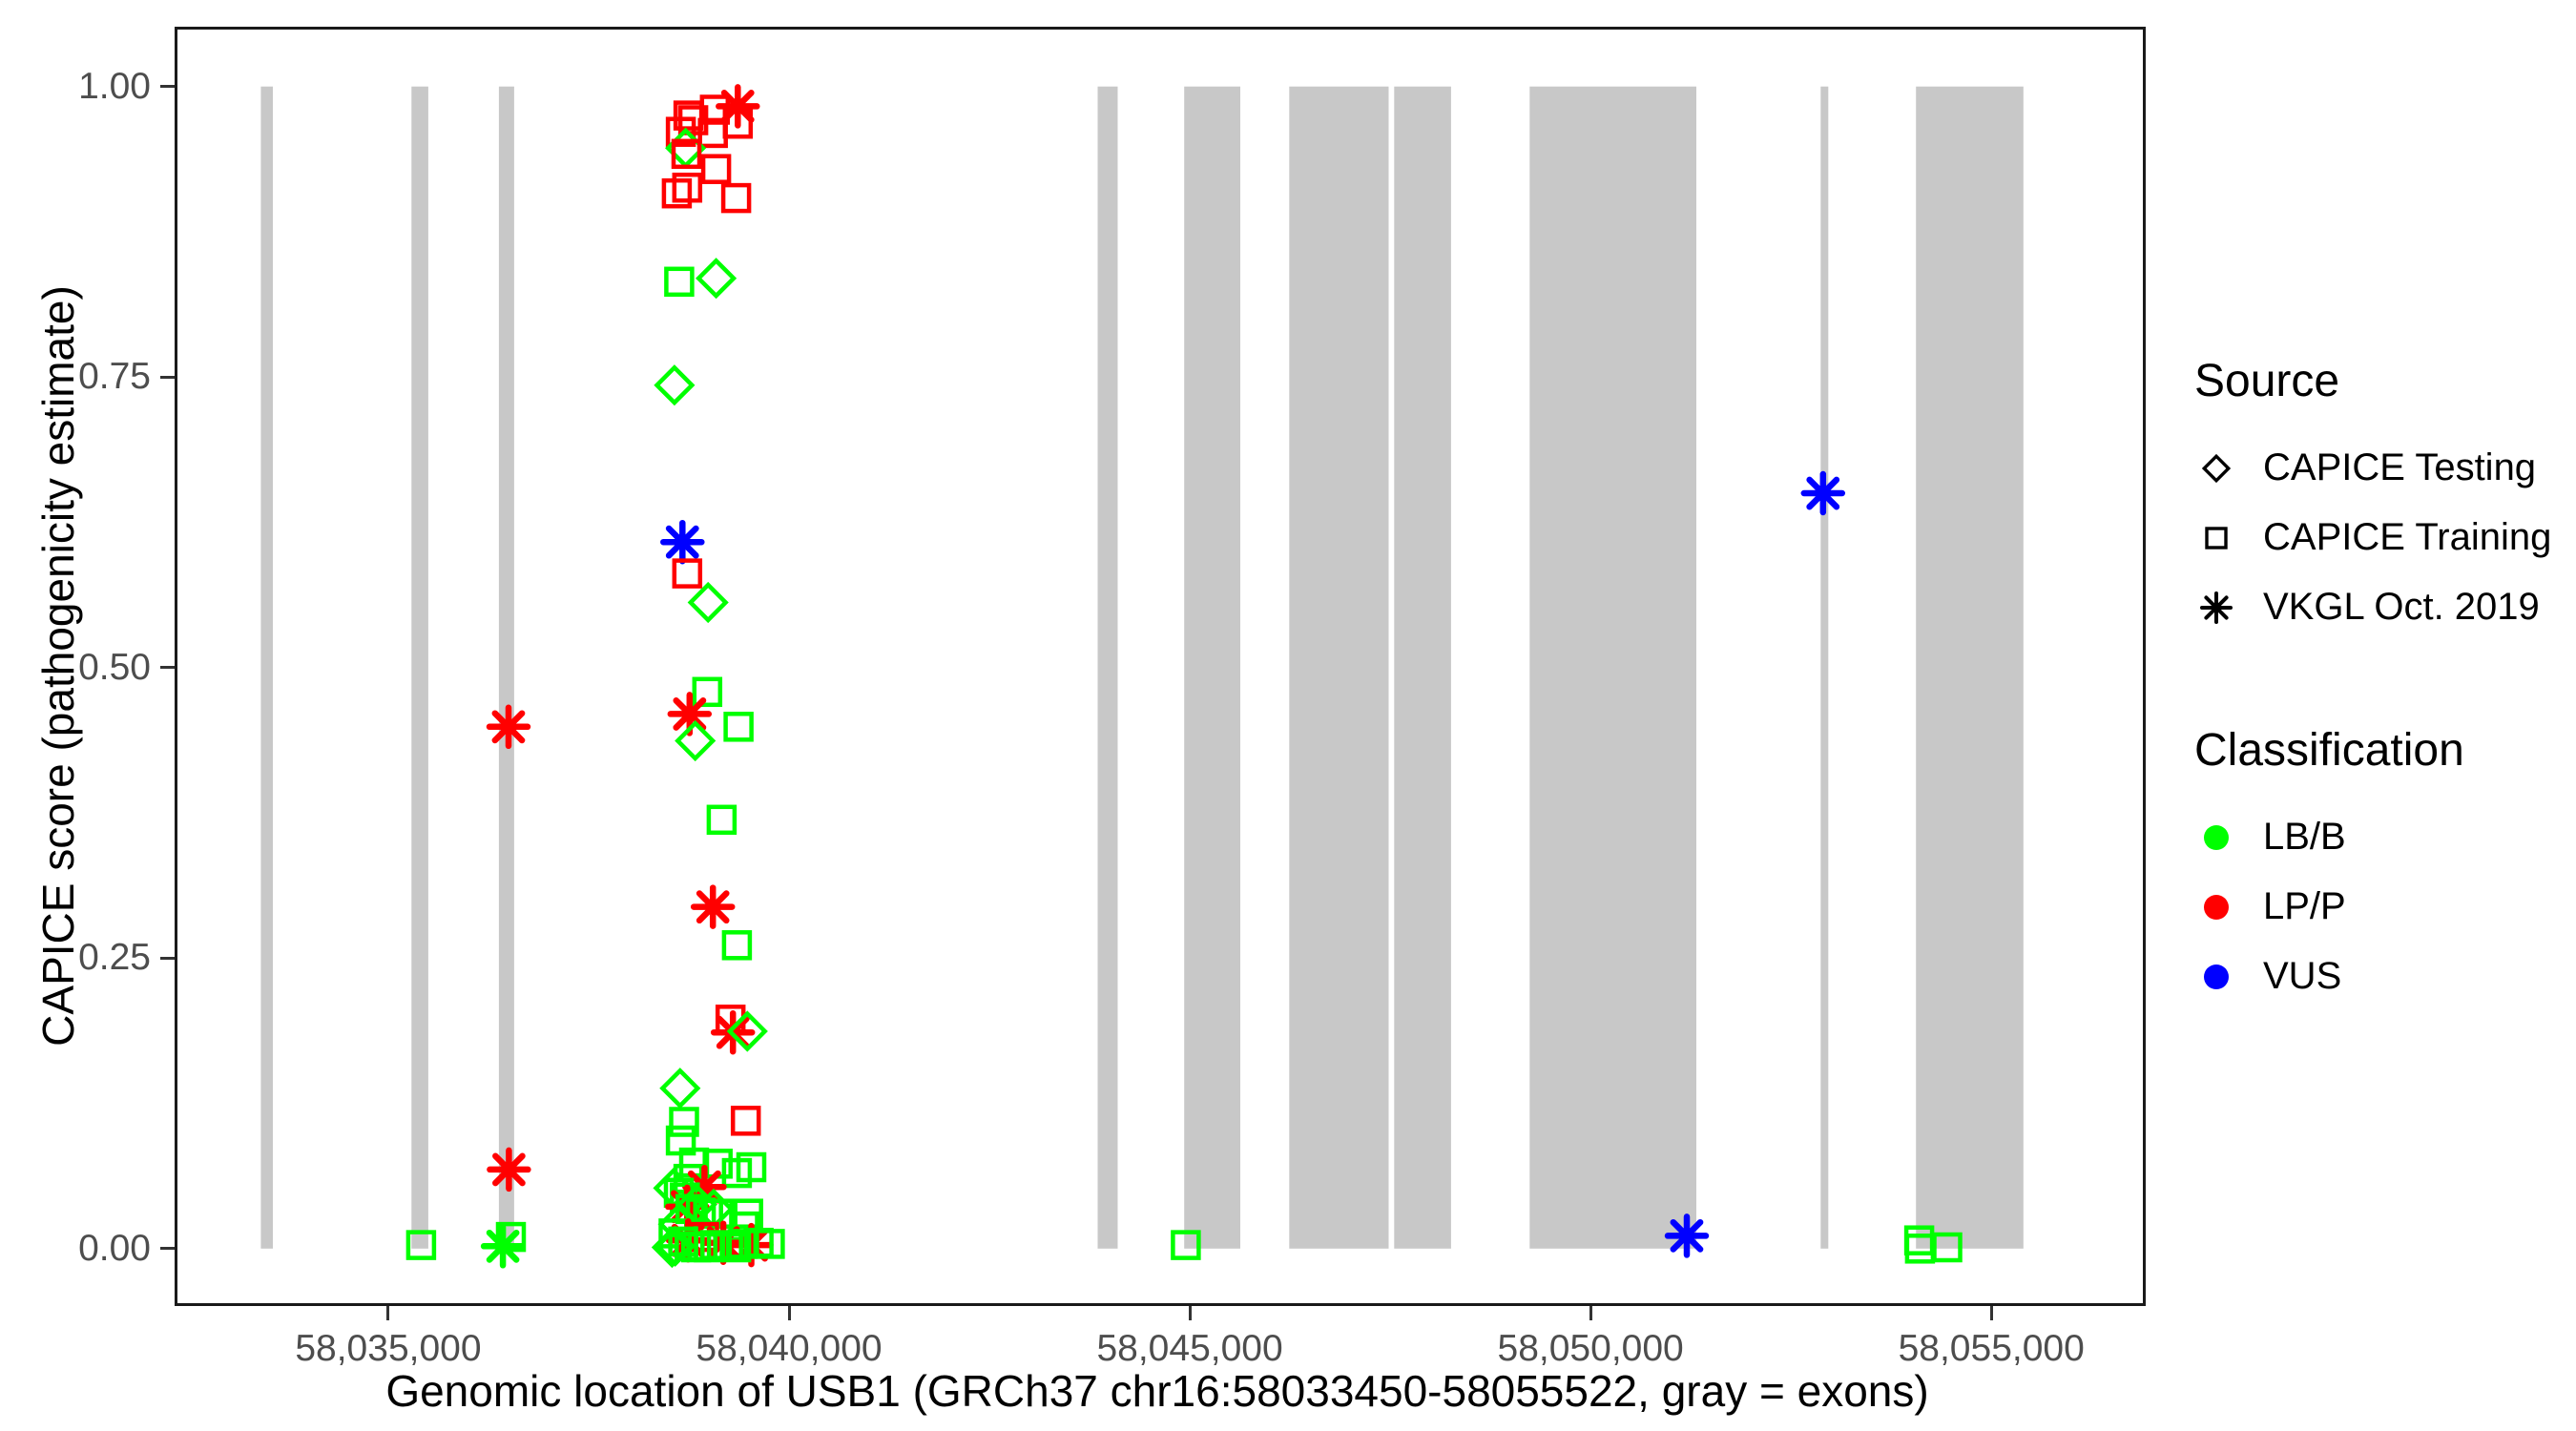 Image resolution: width=2576 pixels, height=1431 pixels. Describe the element at coordinates (2400, 467) in the screenshot. I see `legend-item-label: CAPICE Testing` at that location.